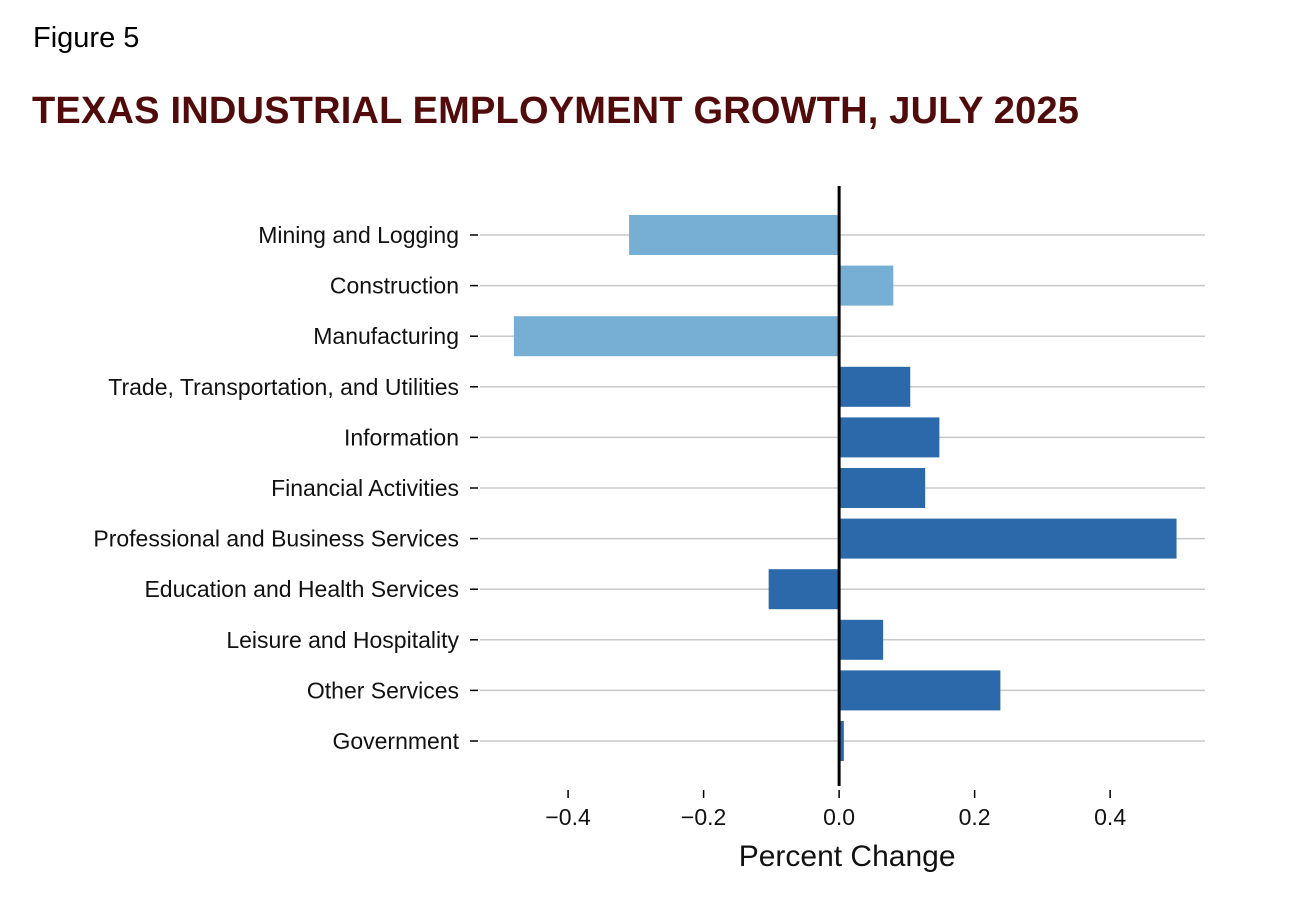 The width and height of the screenshot is (1294, 902). I want to click on x-tick-label: 0.2, so click(975, 817).